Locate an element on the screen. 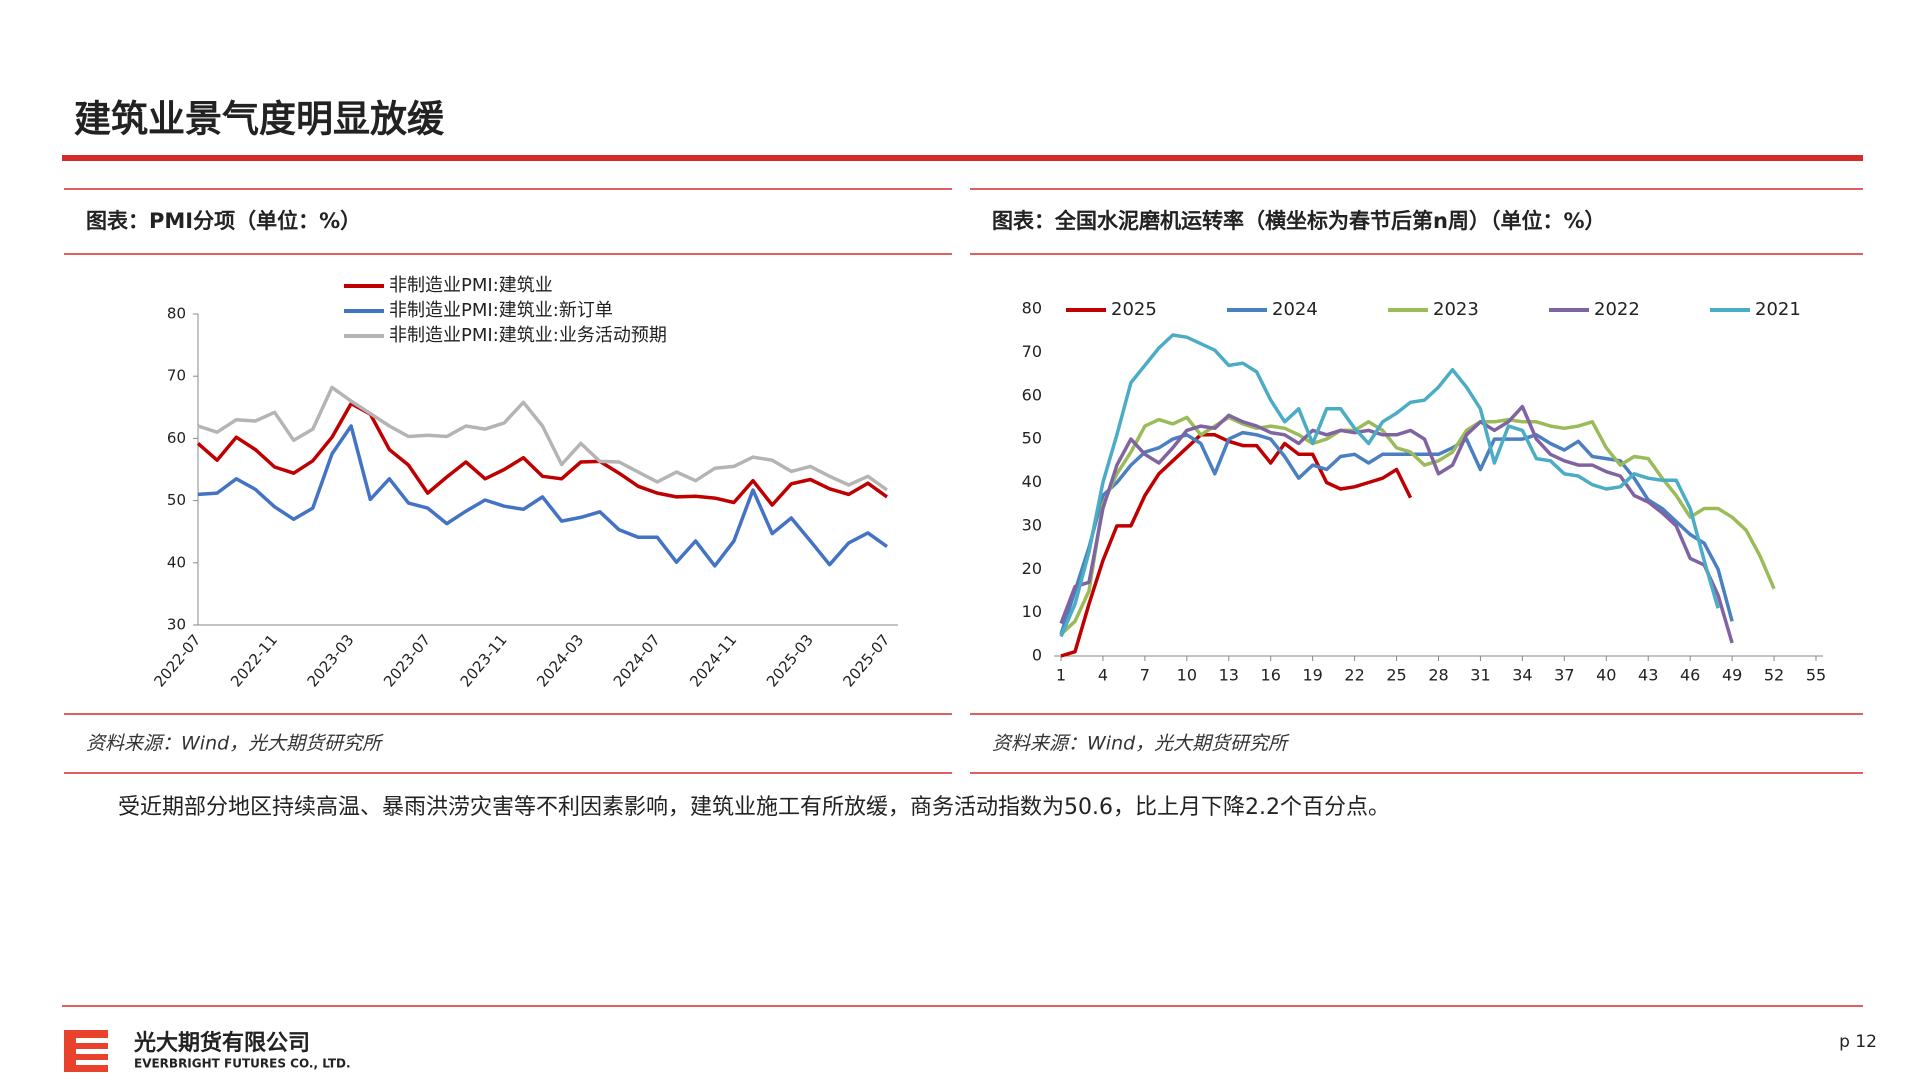 The height and width of the screenshot is (1084, 1920). x-tick-label: 2024-07 is located at coordinates (637, 661).